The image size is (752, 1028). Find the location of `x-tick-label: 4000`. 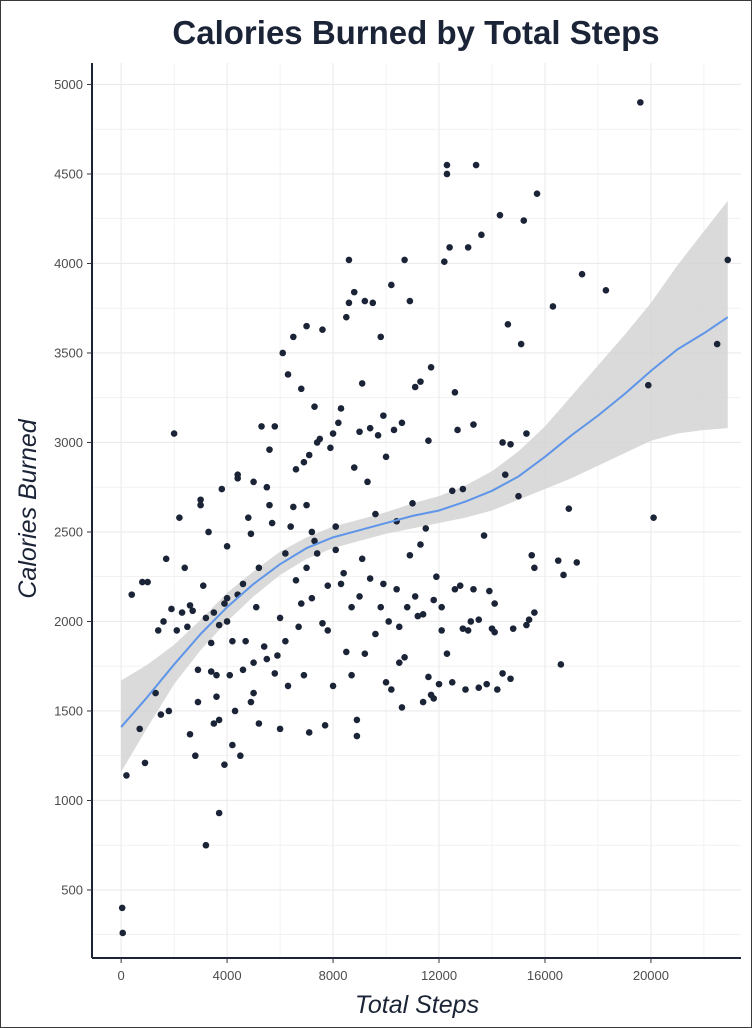

x-tick-label: 4000 is located at coordinates (227, 975).